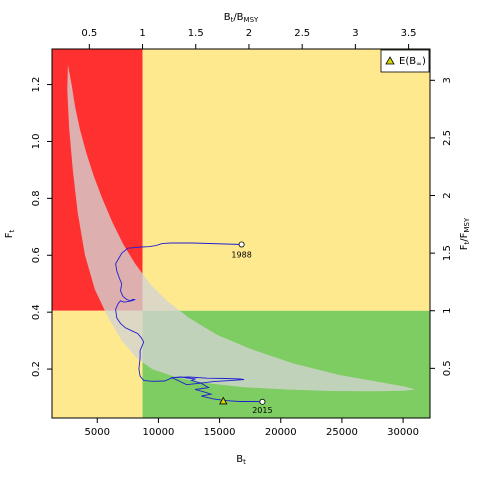 This screenshot has width=480, height=480. I want to click on x-tick-label: 25000, so click(342, 432).